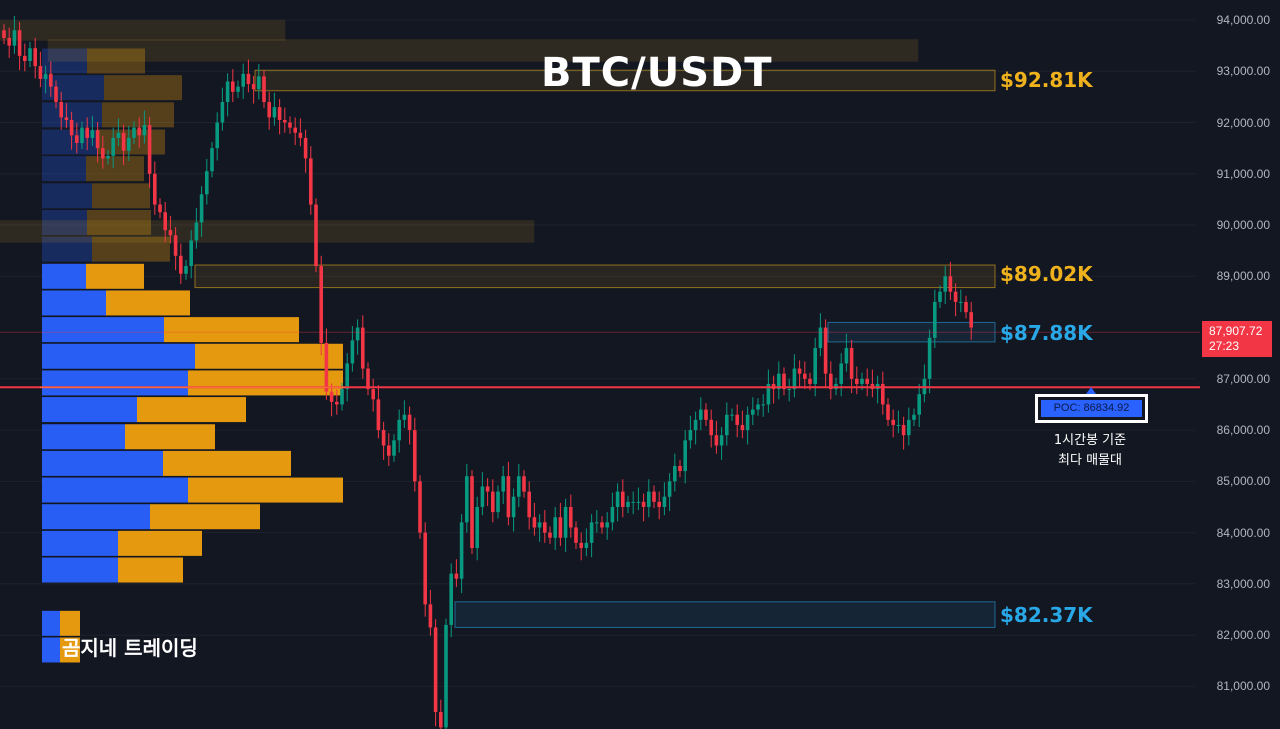 This screenshot has height=729, width=1280. Describe the element at coordinates (1243, 225) in the screenshot. I see `y-axis-tick-label: 90,000.00` at that location.